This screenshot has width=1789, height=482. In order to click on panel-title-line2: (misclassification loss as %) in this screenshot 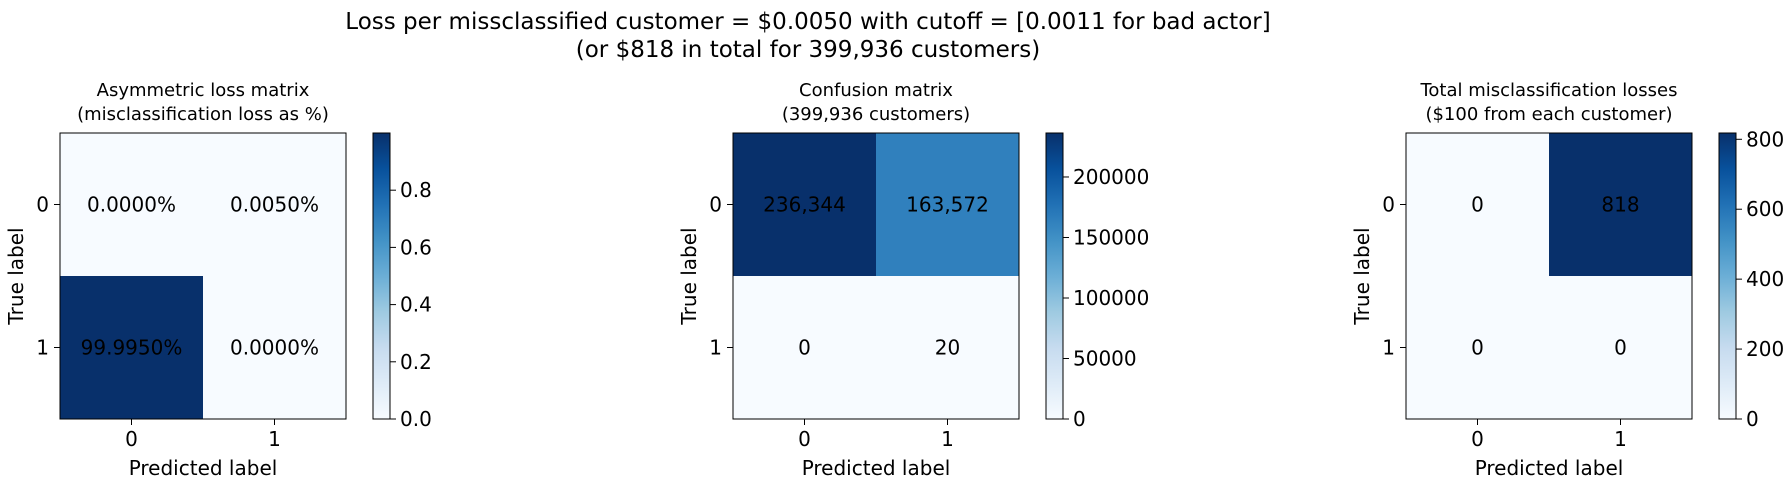, I will do `click(203, 114)`.